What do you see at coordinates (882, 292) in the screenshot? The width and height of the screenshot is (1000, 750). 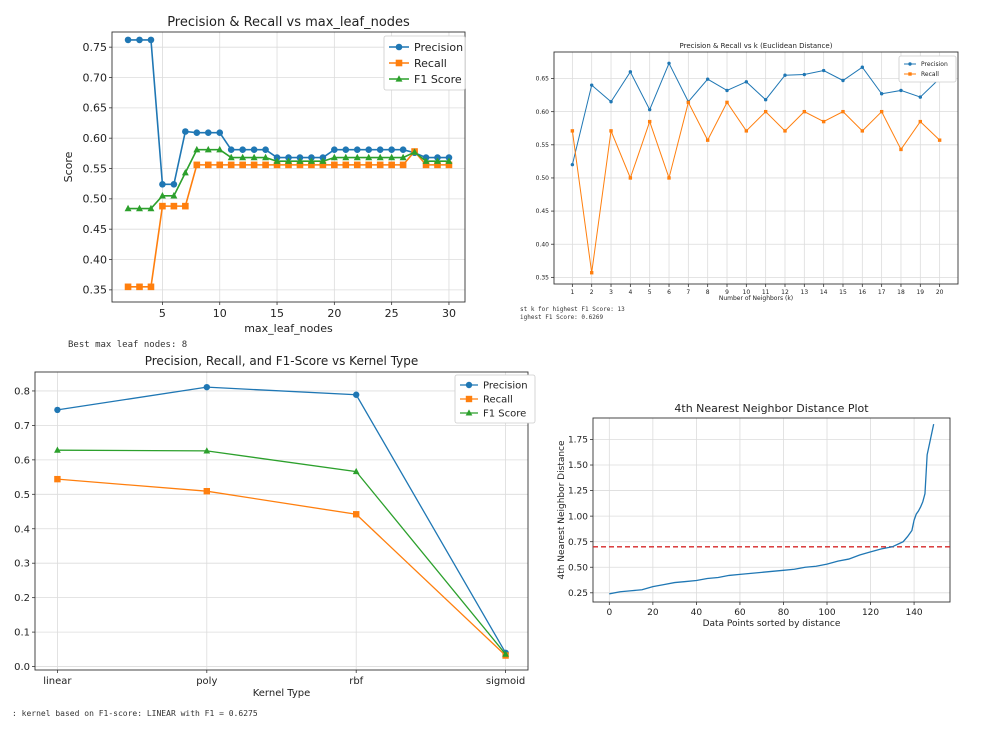 I see `x-tick-label: 17` at bounding box center [882, 292].